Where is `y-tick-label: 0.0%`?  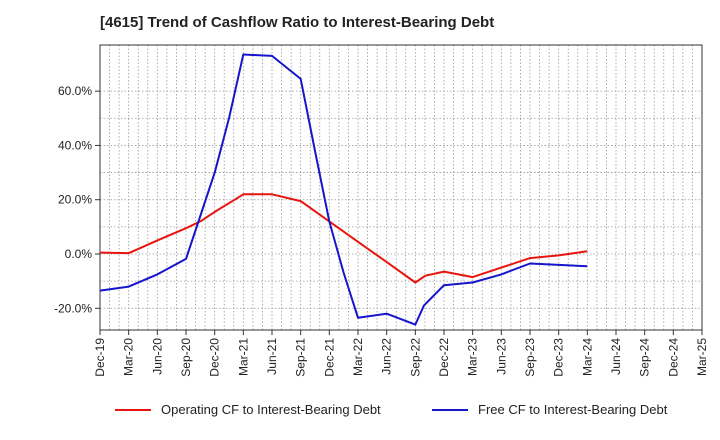
y-tick-label: 0.0% is located at coordinates (79, 254).